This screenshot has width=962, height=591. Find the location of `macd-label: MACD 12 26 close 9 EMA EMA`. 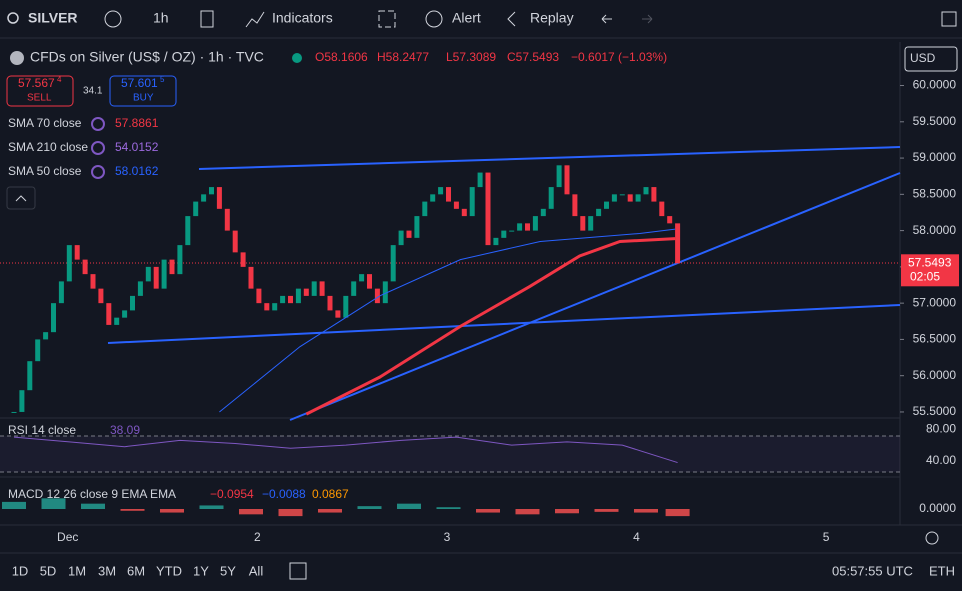

macd-label: MACD 12 26 close 9 EMA EMA is located at coordinates (92, 494).